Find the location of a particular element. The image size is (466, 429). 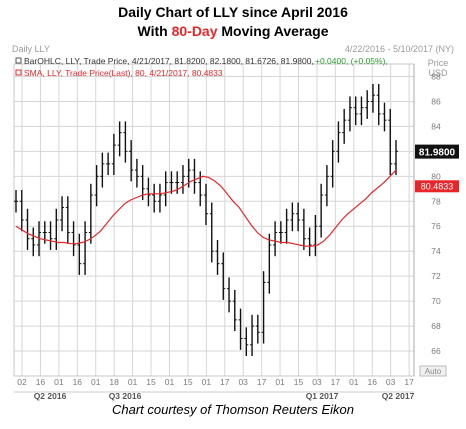

title-highlight: 80-Day is located at coordinates (194, 31).